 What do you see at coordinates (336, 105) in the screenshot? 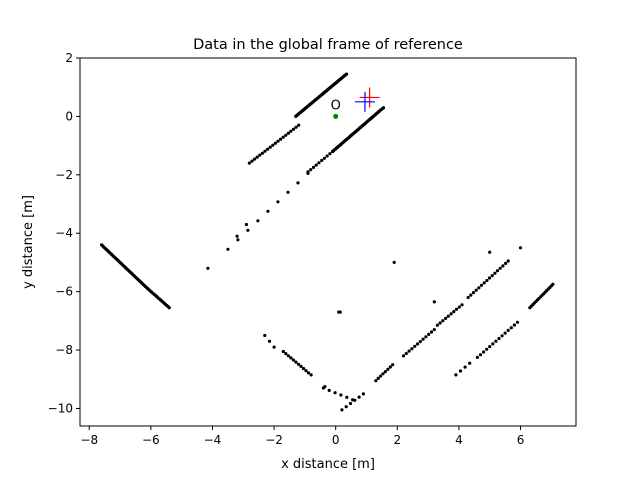
I see `origin-label: O` at bounding box center [336, 105].